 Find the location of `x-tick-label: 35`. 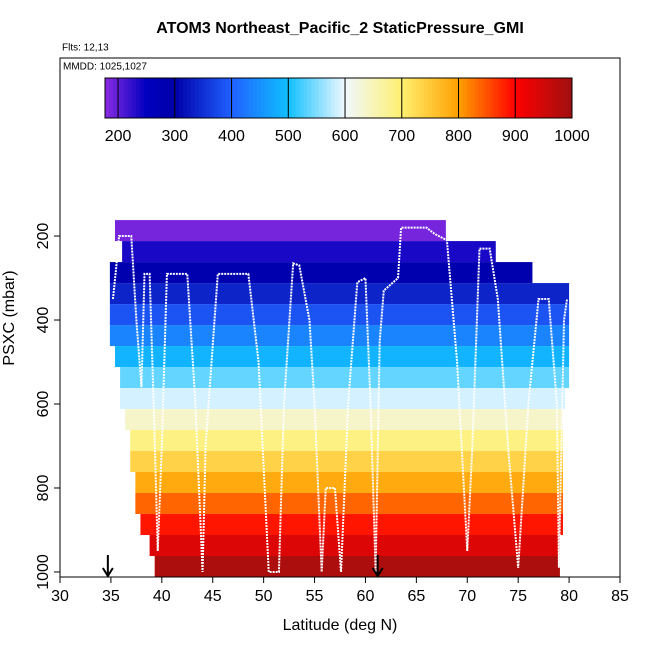

x-tick-label: 35 is located at coordinates (111, 596).